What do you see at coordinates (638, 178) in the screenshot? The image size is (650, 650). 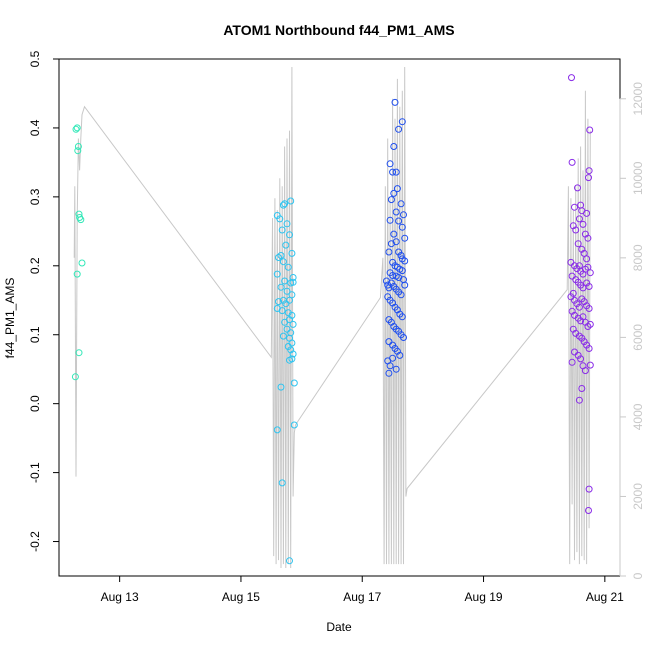 I see `right-y-tick-label: 10000` at bounding box center [638, 178].